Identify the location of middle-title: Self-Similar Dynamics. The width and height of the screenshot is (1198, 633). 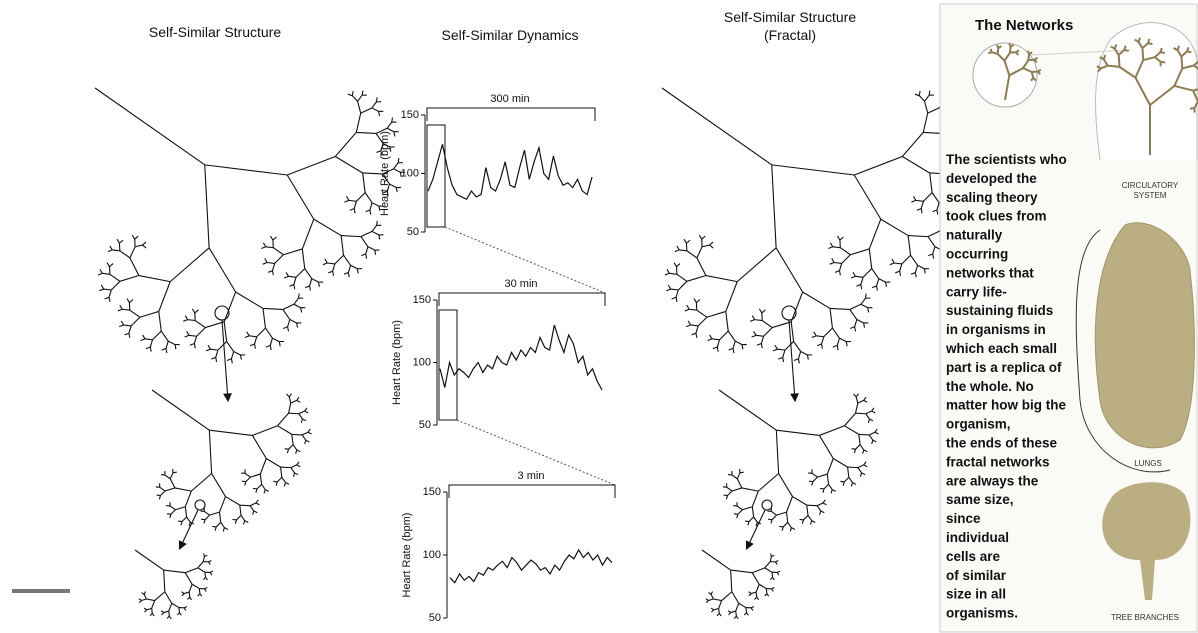
(510, 35).